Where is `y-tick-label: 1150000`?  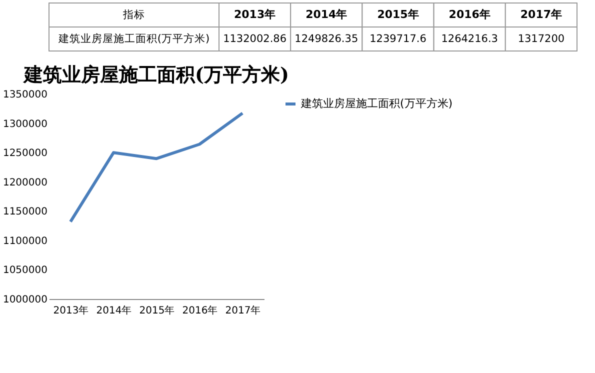
y-tick-label: 1150000 is located at coordinates (25, 212).